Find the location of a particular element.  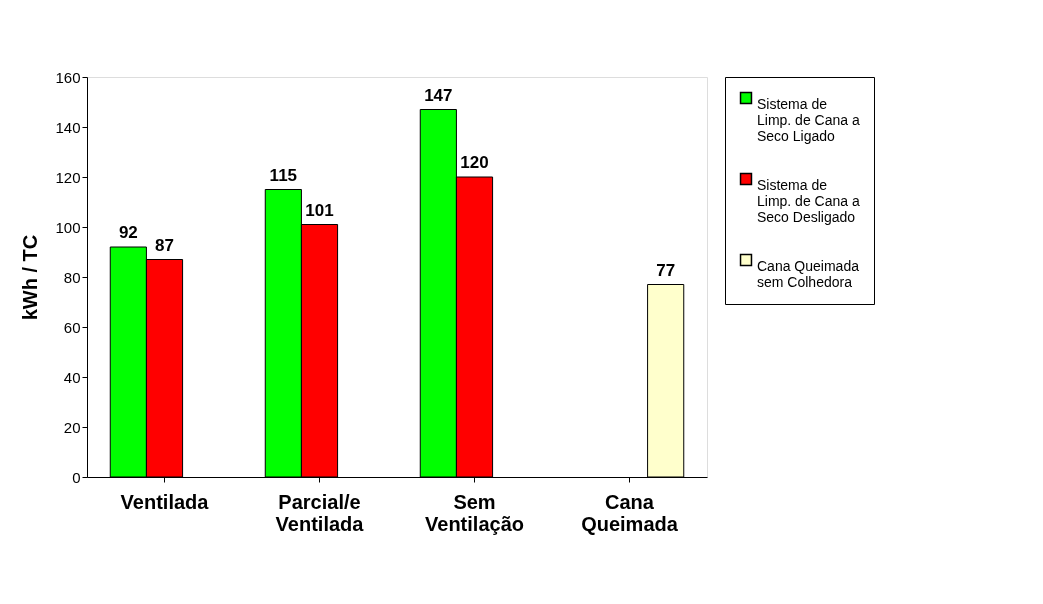

y-tick-label: 100 is located at coordinates (68, 227).